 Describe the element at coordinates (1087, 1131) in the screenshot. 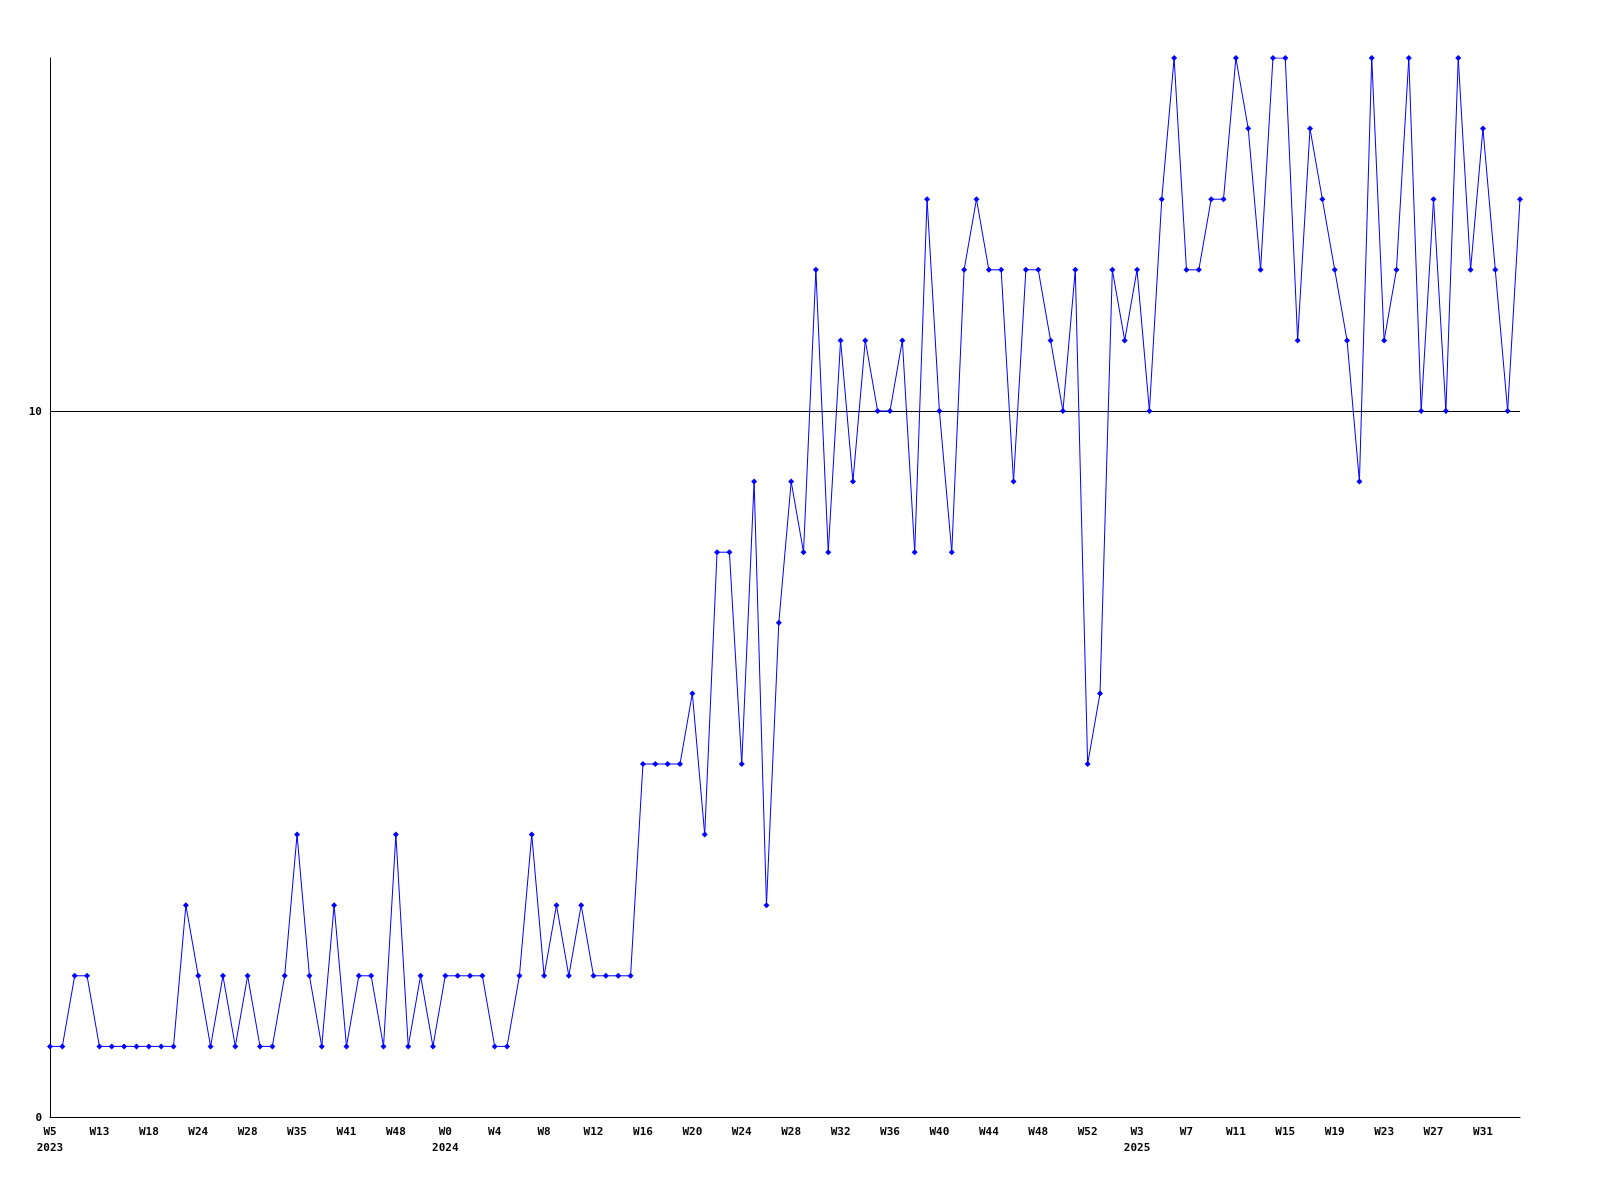

I see `x-tick-label: W52` at that location.